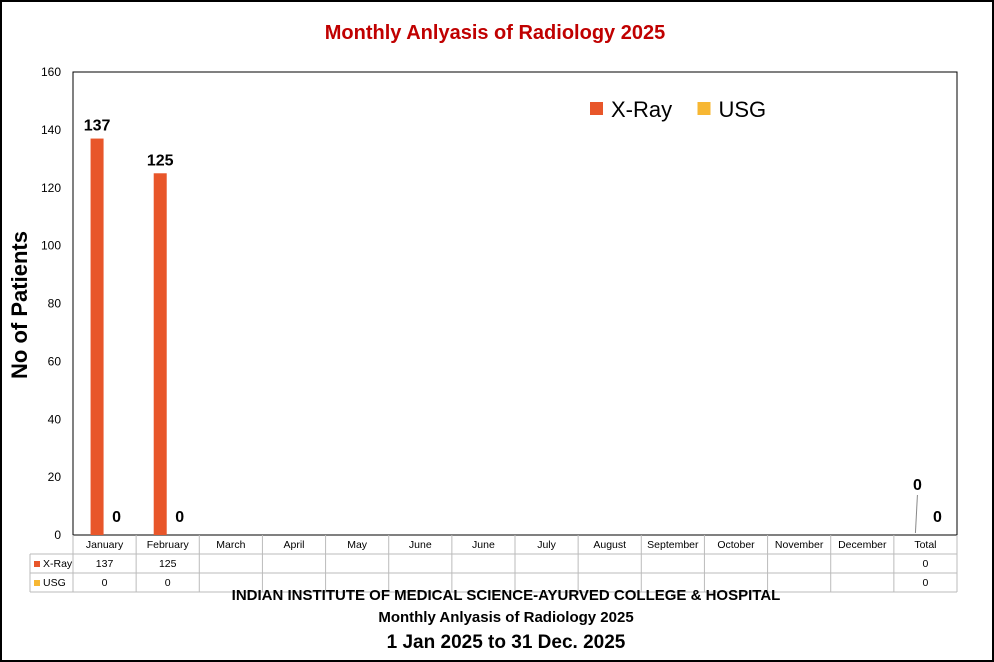 The width and height of the screenshot is (994, 662). I want to click on x-tick-label: July, so click(546, 545).